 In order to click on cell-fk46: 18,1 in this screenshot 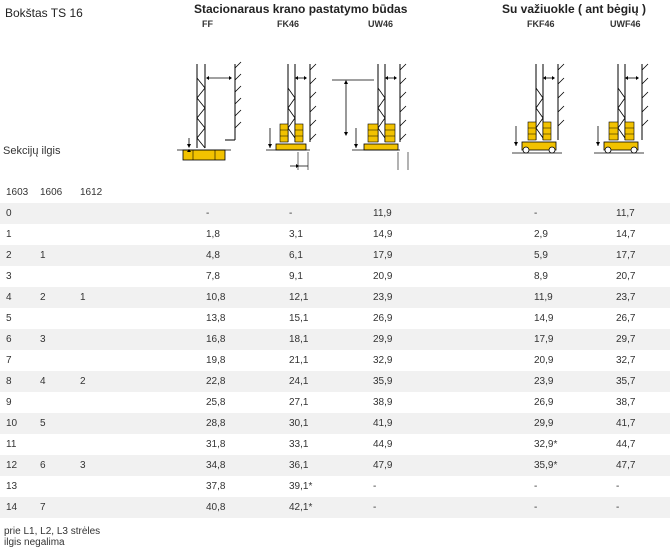, I will do `click(299, 339)`.